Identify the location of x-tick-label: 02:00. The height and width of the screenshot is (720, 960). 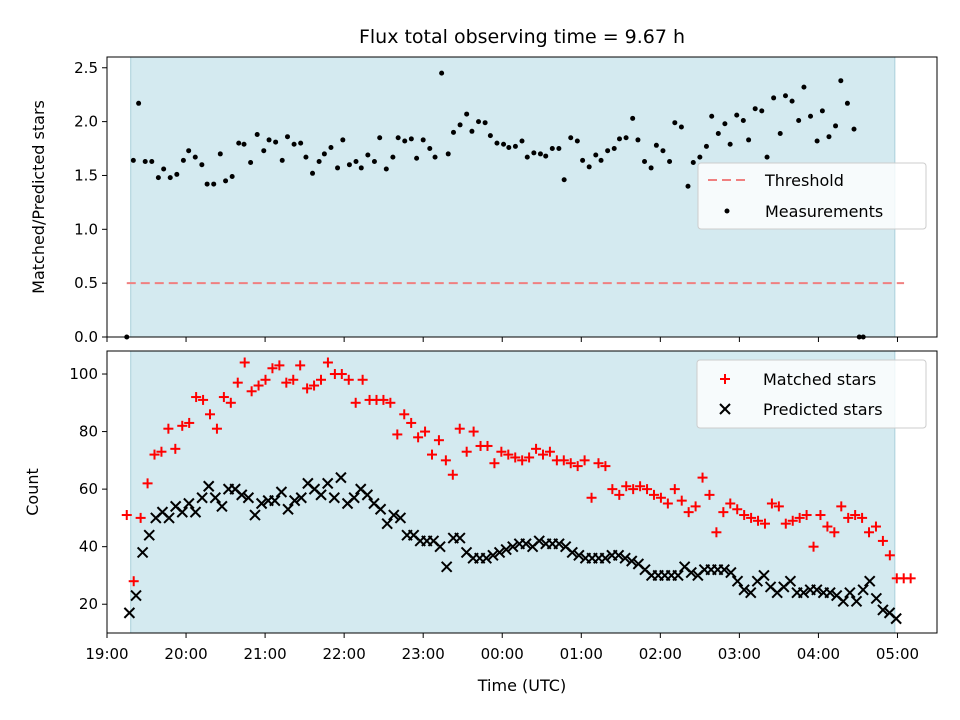
(660, 654).